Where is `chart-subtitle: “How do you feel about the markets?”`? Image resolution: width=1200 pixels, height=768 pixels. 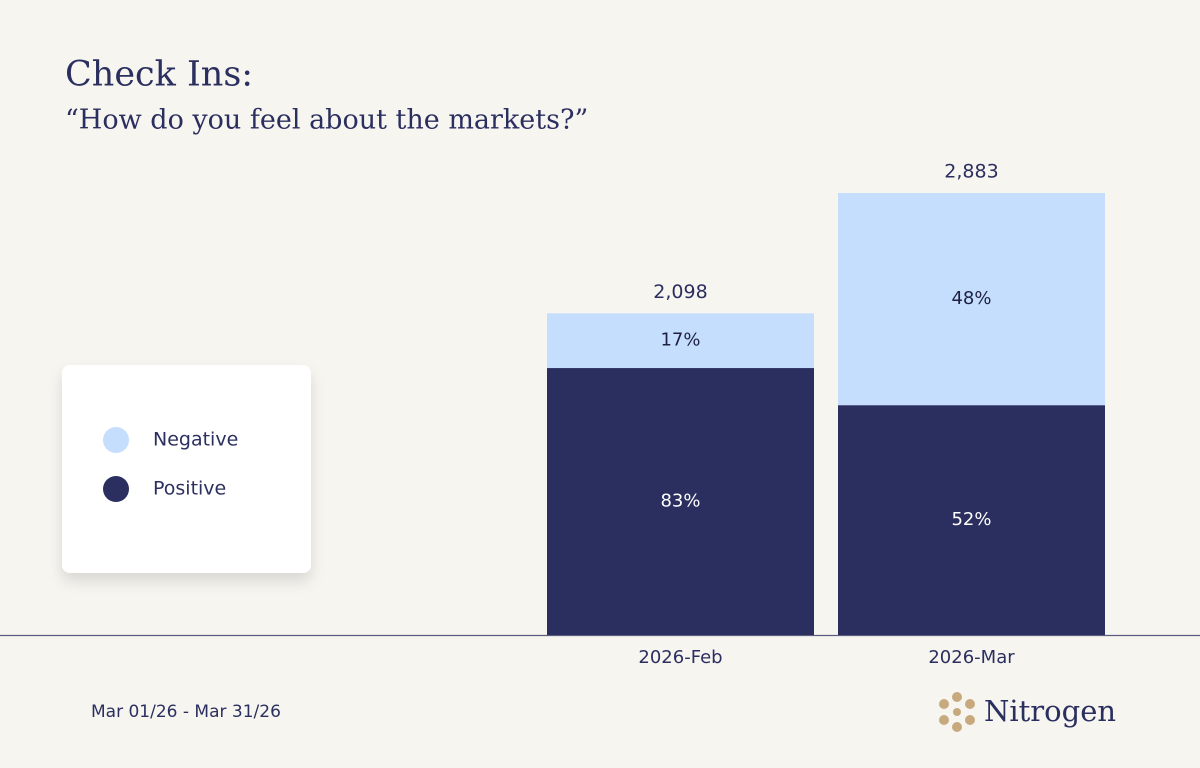
chart-subtitle: “How do you feel about the markets?” is located at coordinates (326, 120).